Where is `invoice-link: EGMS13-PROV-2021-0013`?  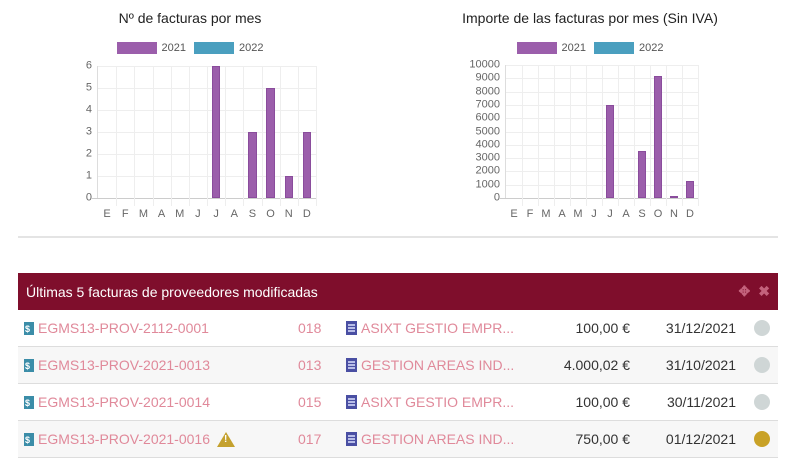 invoice-link: EGMS13-PROV-2021-0013 is located at coordinates (117, 365).